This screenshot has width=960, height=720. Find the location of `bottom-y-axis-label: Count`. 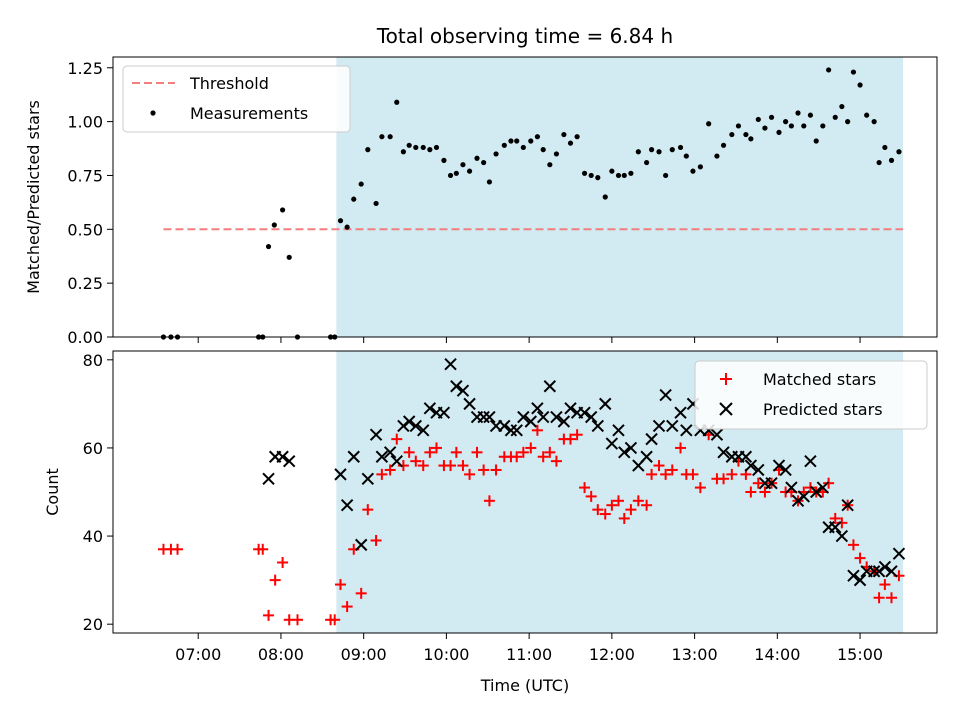

bottom-y-axis-label: Count is located at coordinates (52, 492).